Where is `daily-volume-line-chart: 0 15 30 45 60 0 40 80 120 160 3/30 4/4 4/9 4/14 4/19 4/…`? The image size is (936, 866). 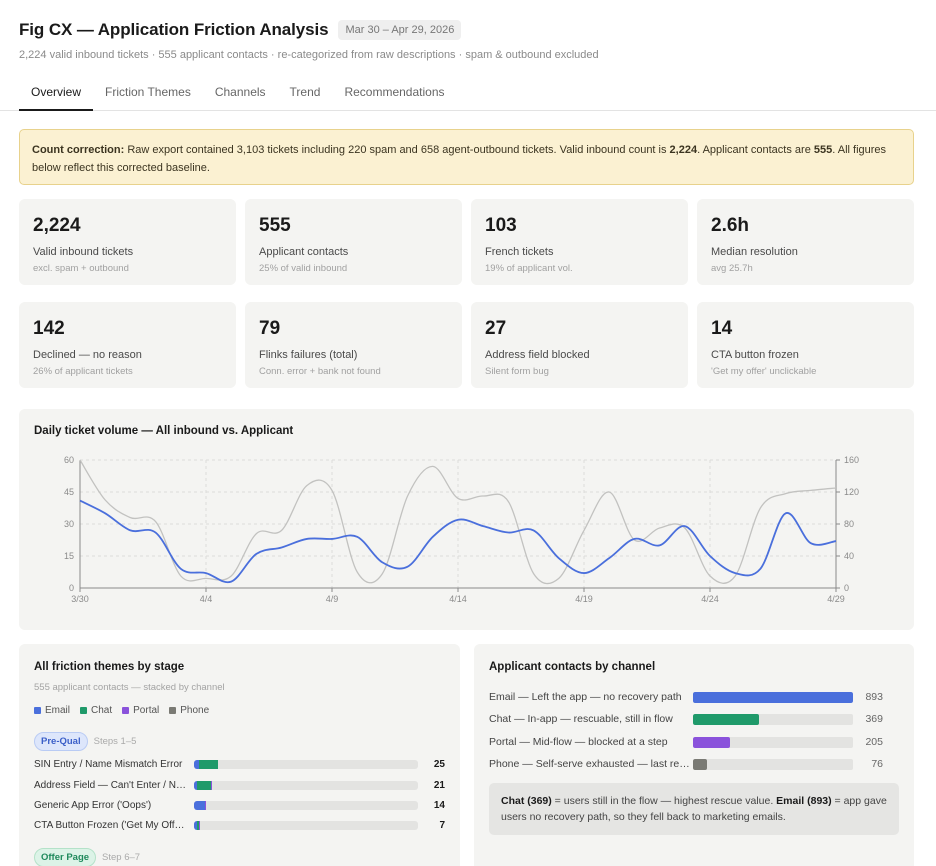
daily-volume-line-chart: 0 15 30 45 60 0 40 80 120 160 3/30 4/4 4/9 4/14 4/19 4/… is located at coordinates (461, 529).